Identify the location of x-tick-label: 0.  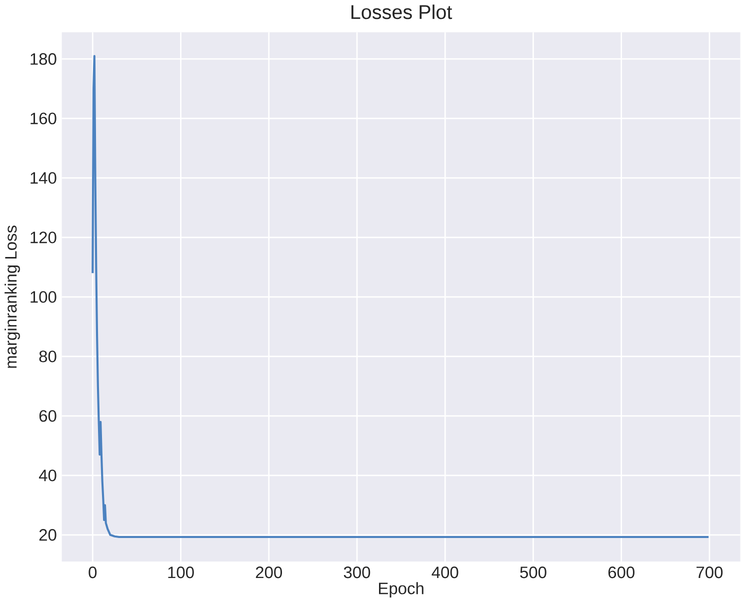
(92, 572).